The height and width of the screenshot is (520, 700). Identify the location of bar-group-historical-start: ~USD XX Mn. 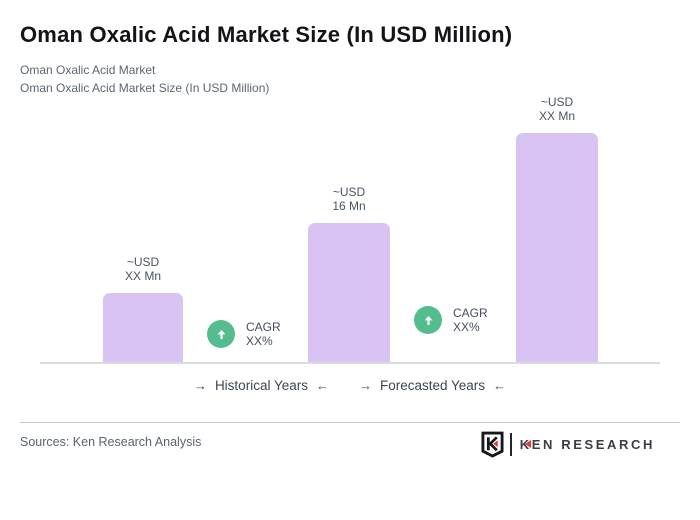
(143, 308).